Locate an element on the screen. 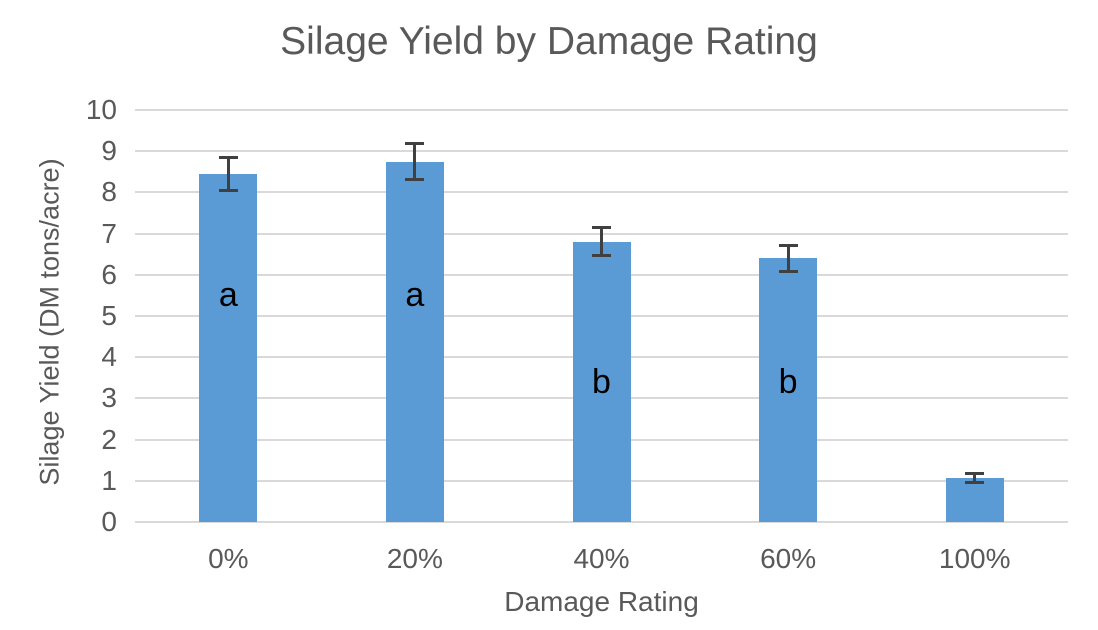 The width and height of the screenshot is (1098, 630). y-tick-label: 3 is located at coordinates (109, 398).